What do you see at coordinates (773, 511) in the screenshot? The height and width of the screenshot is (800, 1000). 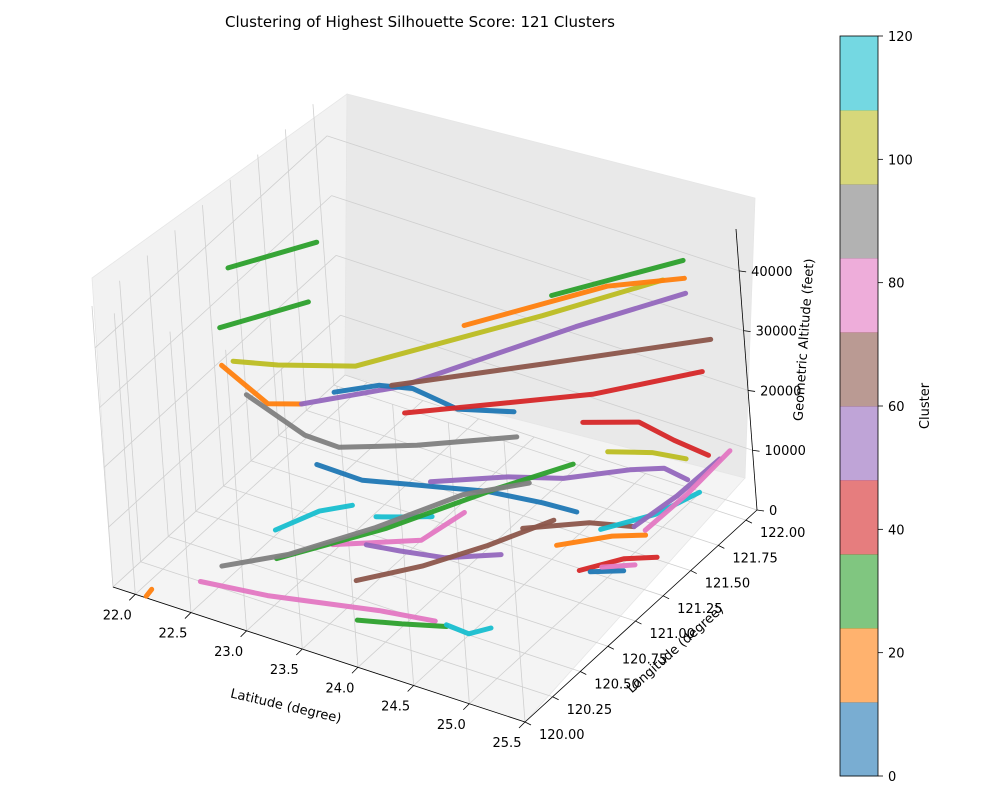 I see `z-tick-label: 0` at bounding box center [773, 511].